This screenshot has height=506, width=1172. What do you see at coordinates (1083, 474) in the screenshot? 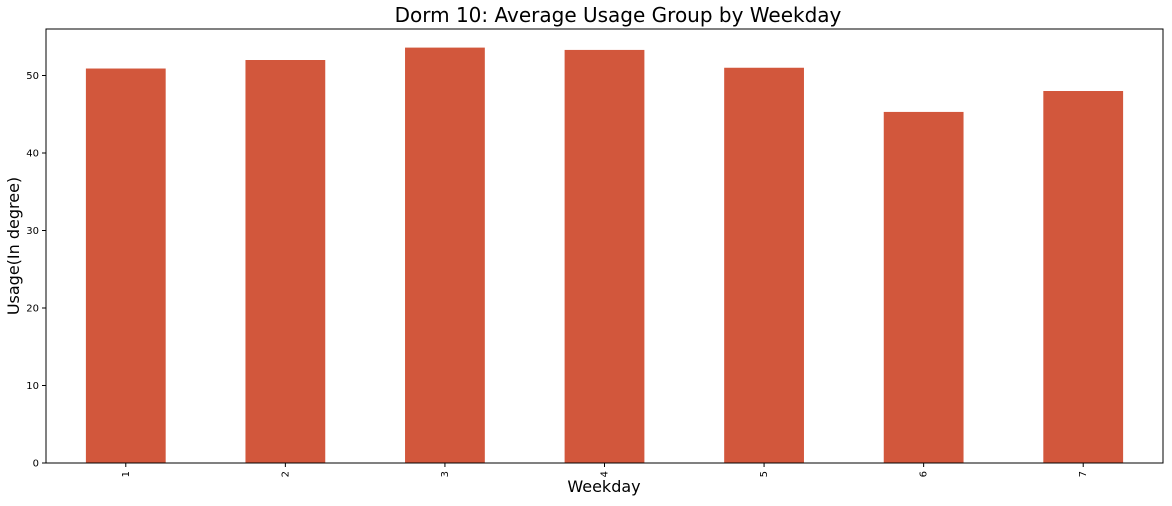
I see `x-tick-label: 7` at bounding box center [1083, 474].